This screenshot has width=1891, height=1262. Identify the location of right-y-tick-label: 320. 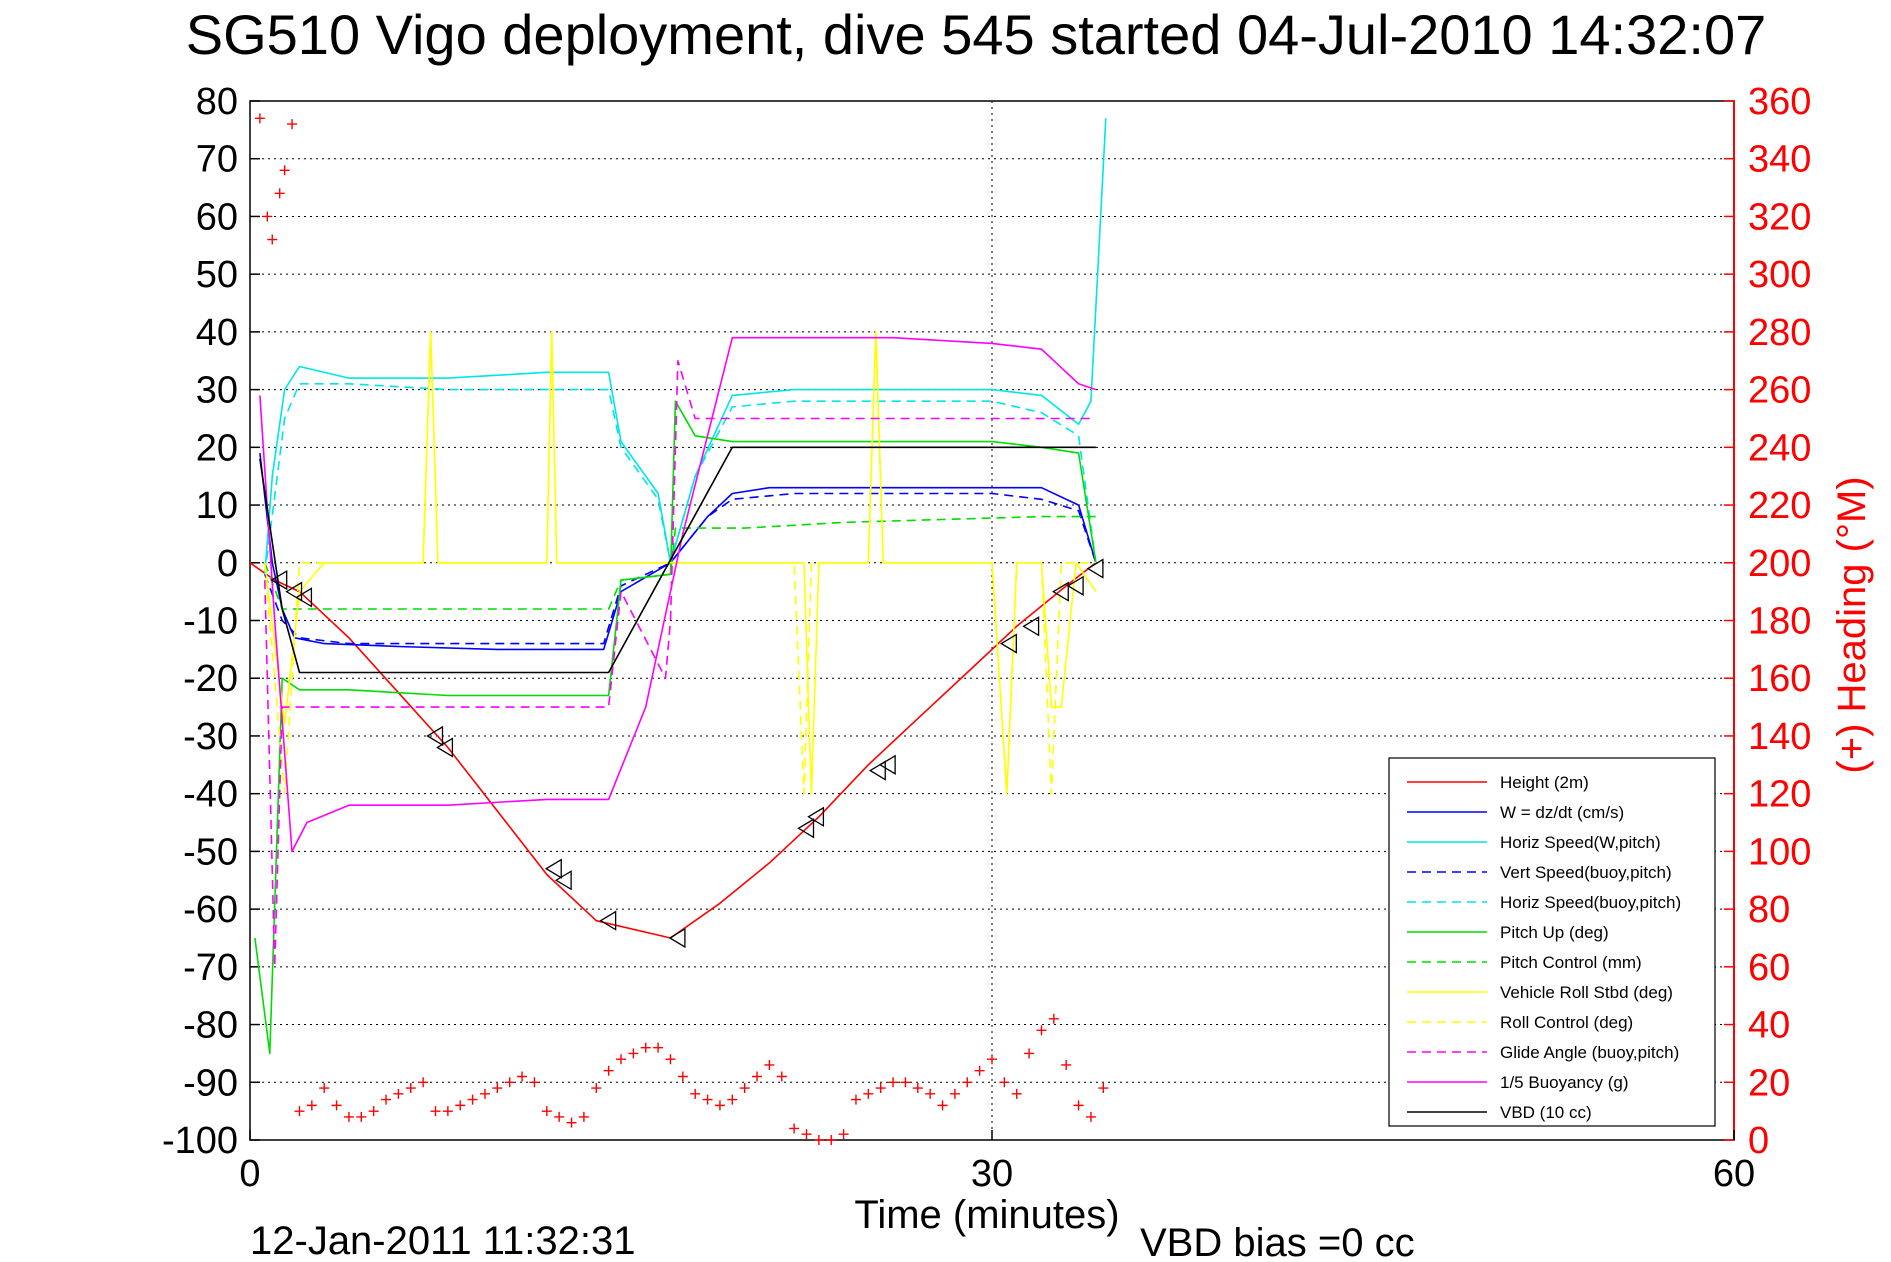
(1779, 217).